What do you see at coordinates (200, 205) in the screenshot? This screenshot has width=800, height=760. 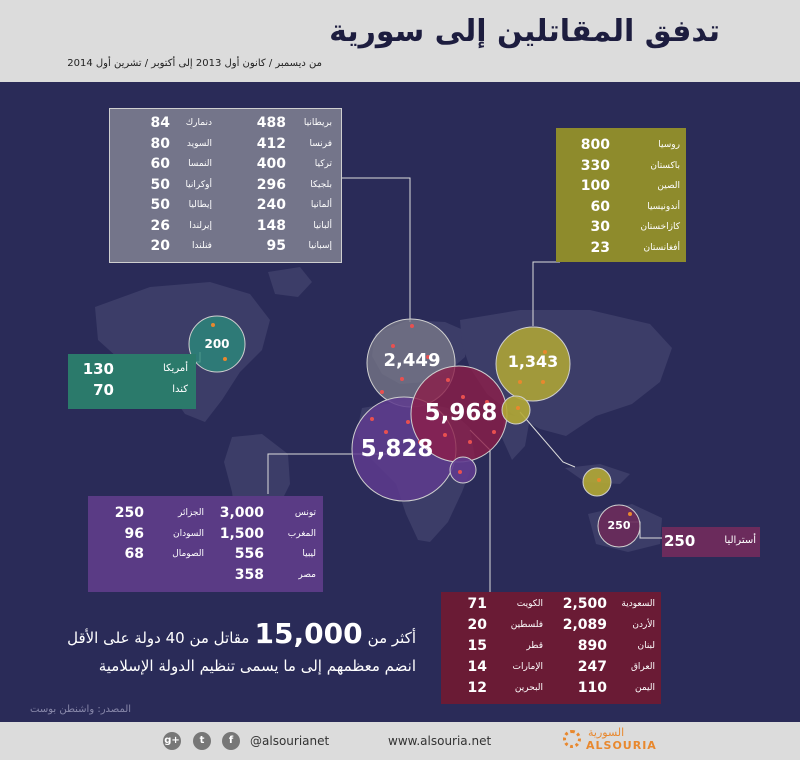 I see `europe-country-name: إيطاليا` at bounding box center [200, 205].